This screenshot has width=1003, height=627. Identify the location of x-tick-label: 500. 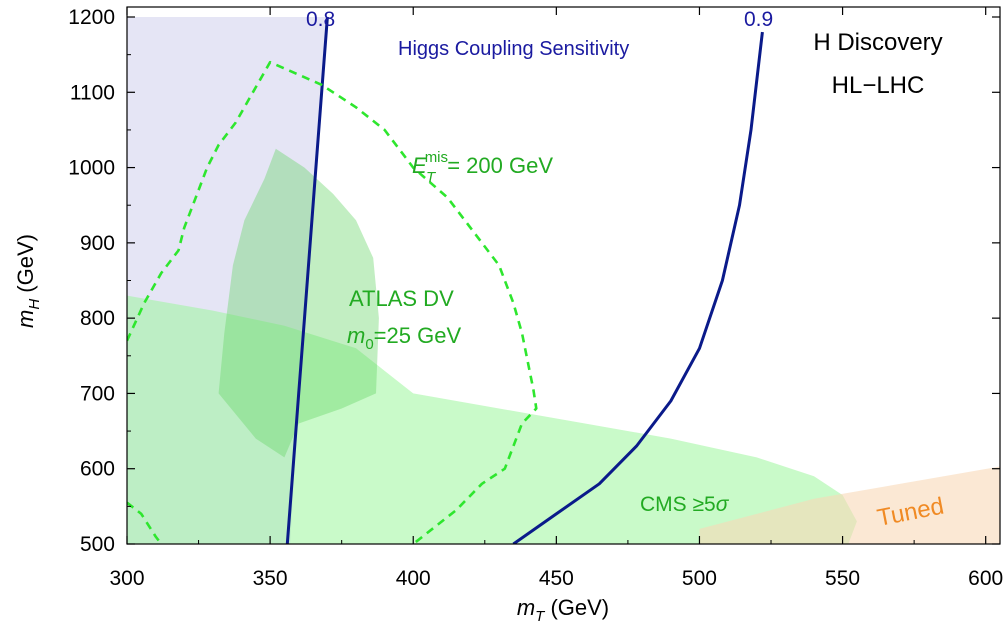
(699, 578).